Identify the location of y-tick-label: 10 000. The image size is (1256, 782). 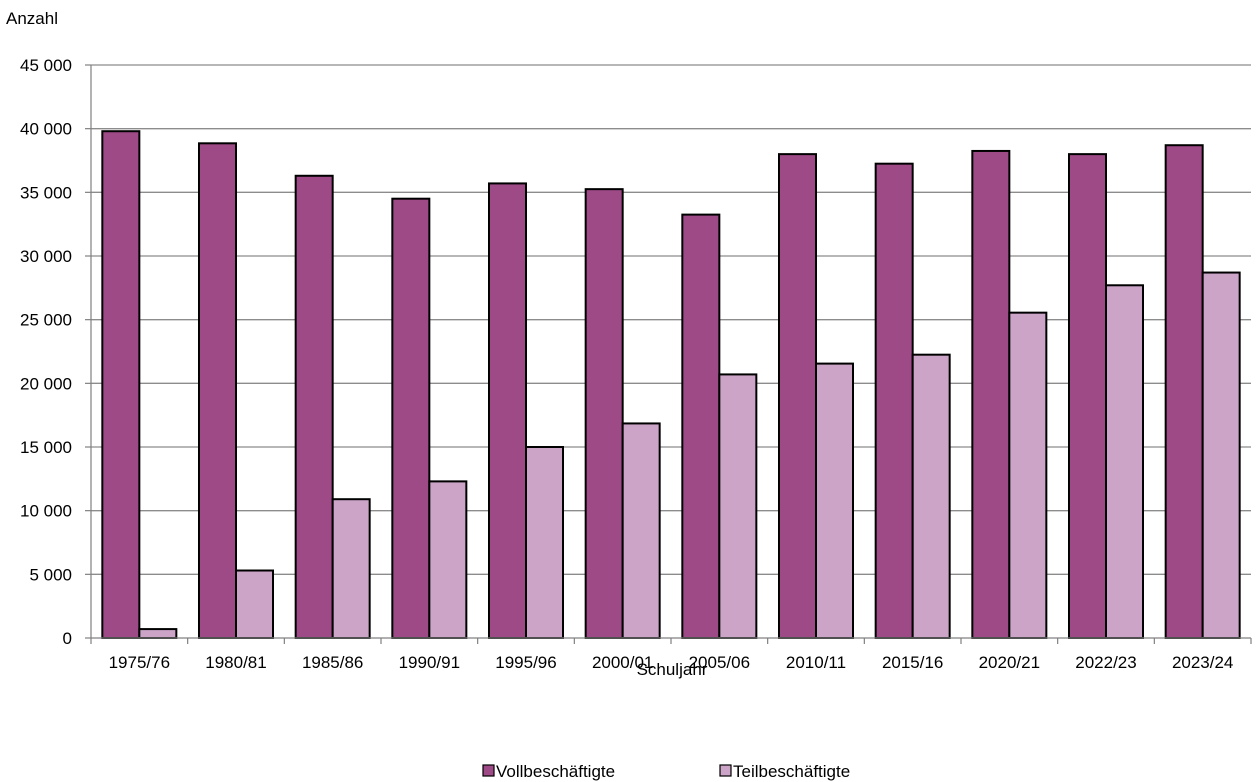
(46, 511).